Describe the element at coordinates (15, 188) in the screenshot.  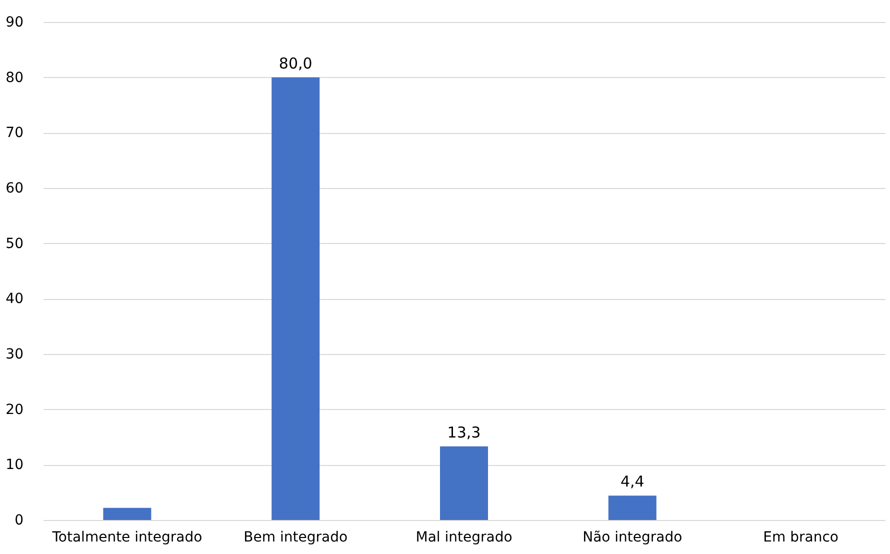
I see `y-tick-label: 60` at that location.